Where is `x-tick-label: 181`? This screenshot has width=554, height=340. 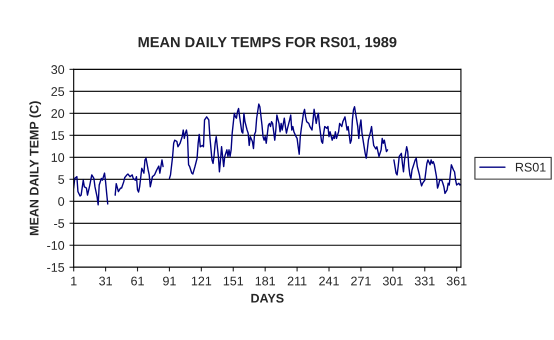 x-tick-label: 181 is located at coordinates (265, 281).